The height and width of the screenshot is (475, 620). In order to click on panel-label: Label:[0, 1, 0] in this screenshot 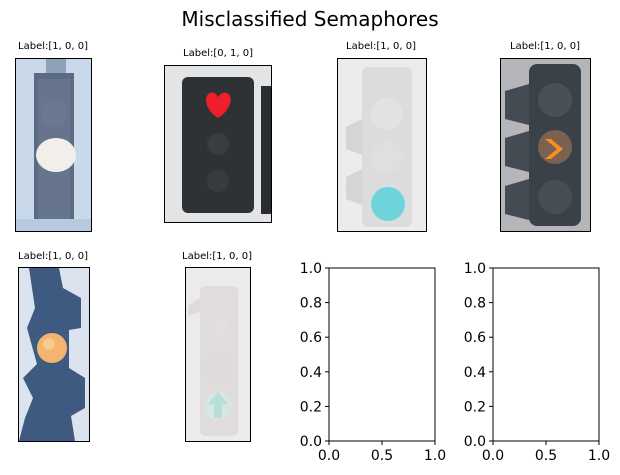, I will do `click(218, 53)`.